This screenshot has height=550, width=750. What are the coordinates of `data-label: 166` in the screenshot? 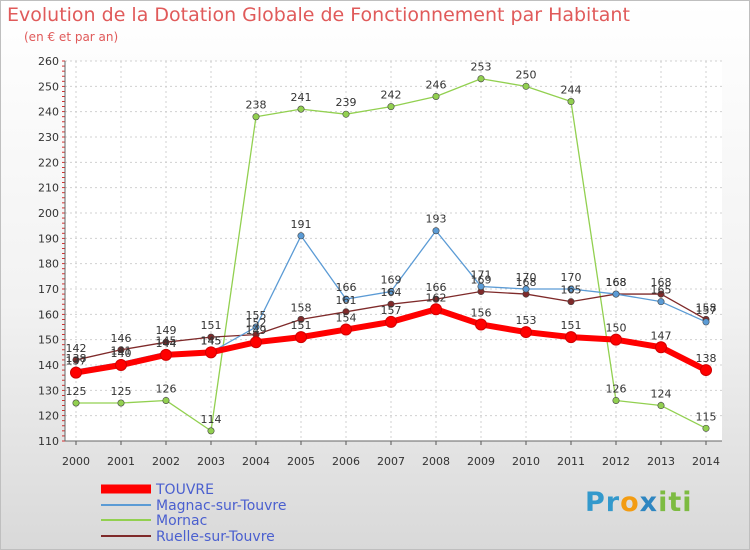 It's located at (436, 287).